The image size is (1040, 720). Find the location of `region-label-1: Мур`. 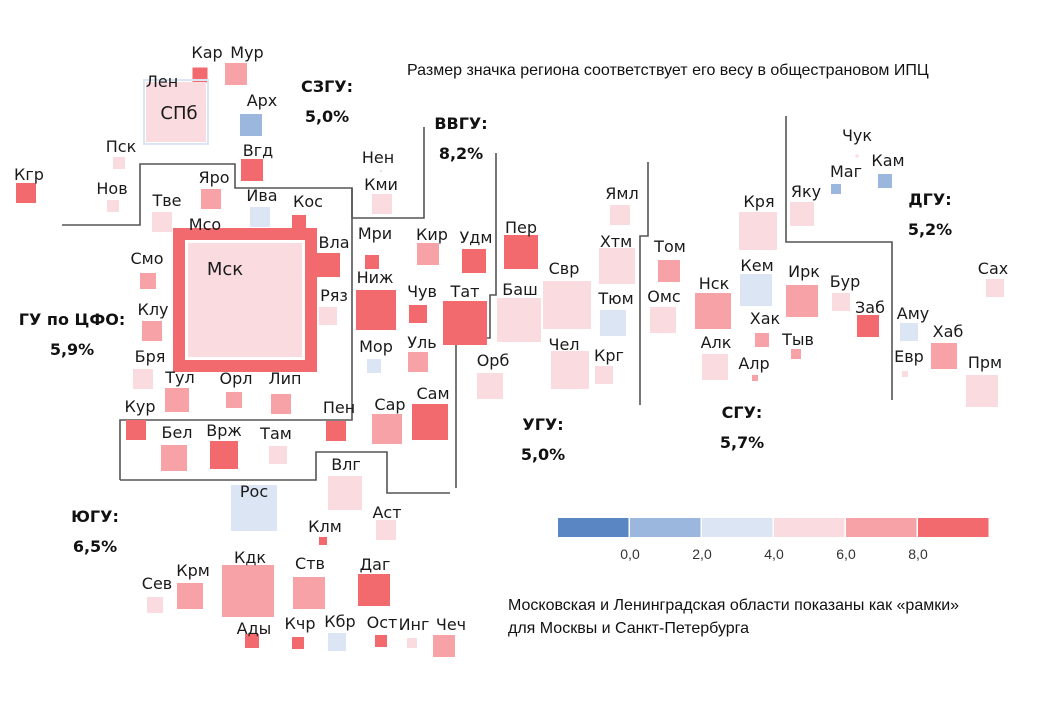

region-label-1: Мур is located at coordinates (246, 52).